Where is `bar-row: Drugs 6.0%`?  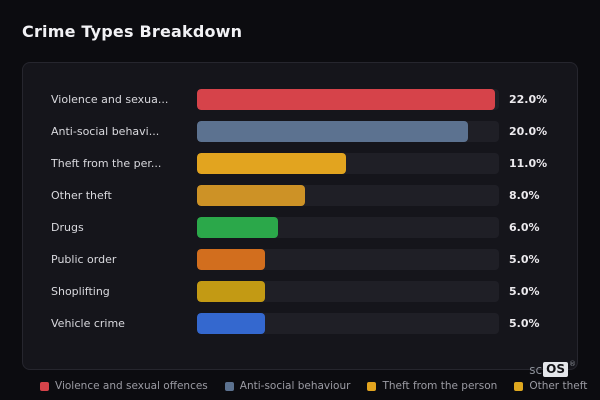
bar-row: Drugs 6.0% is located at coordinates (306, 227).